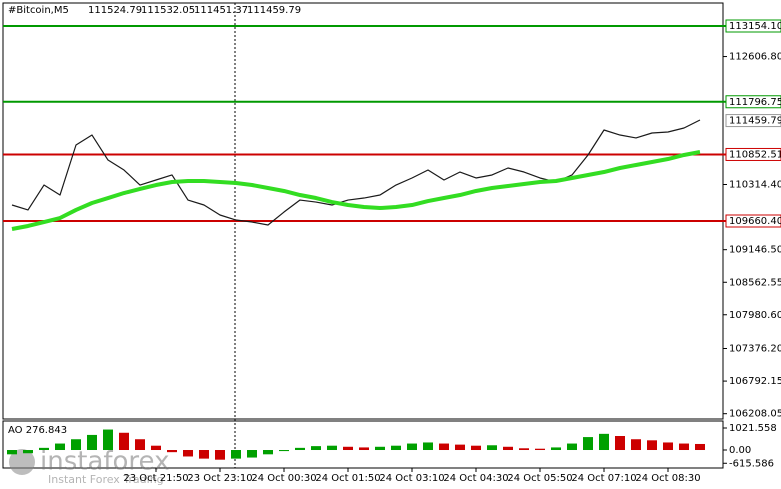 This screenshot has height=489, width=781. I want to click on y-tick-label: 106208.05, so click(755, 414).